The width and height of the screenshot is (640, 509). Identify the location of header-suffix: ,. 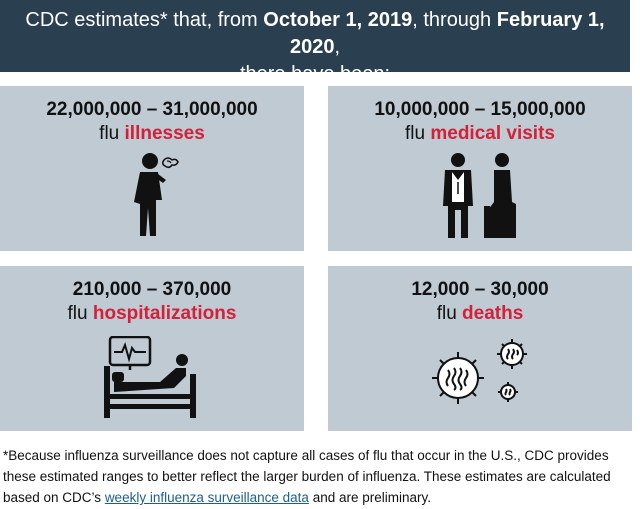
(337, 47).